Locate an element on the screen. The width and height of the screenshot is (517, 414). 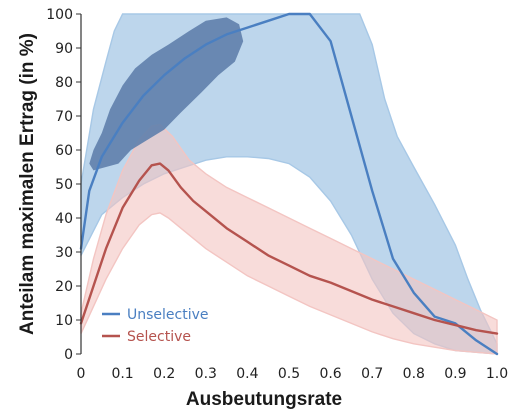
y-tick-label: 10 is located at coordinates (64, 321).